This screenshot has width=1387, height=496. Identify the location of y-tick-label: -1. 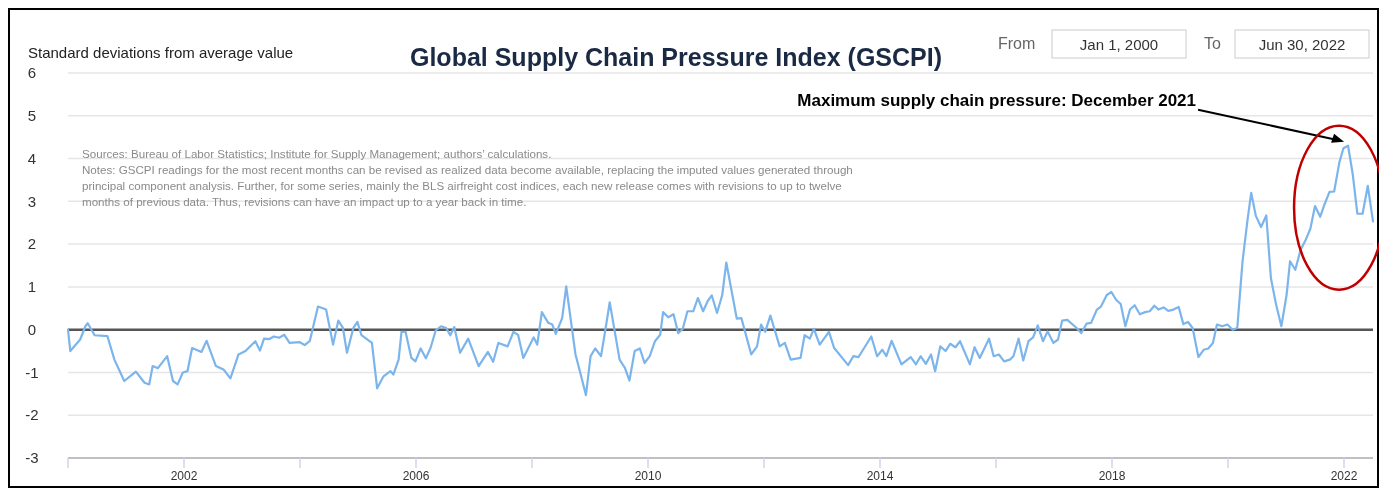
(32, 372).